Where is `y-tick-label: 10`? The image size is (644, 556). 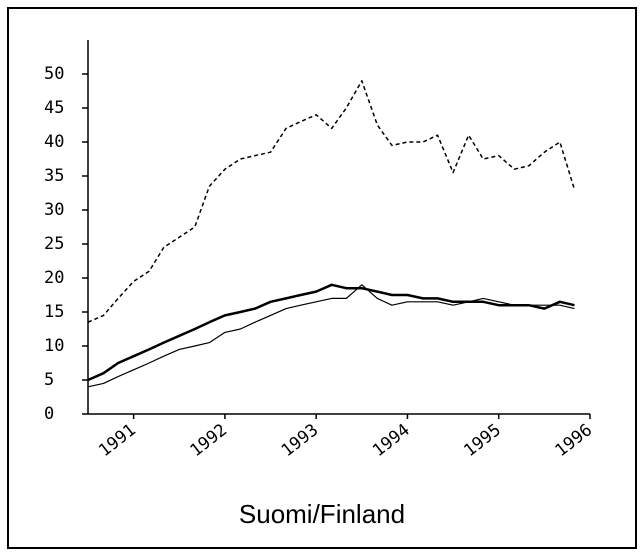 y-tick-label: 10 is located at coordinates (54, 346).